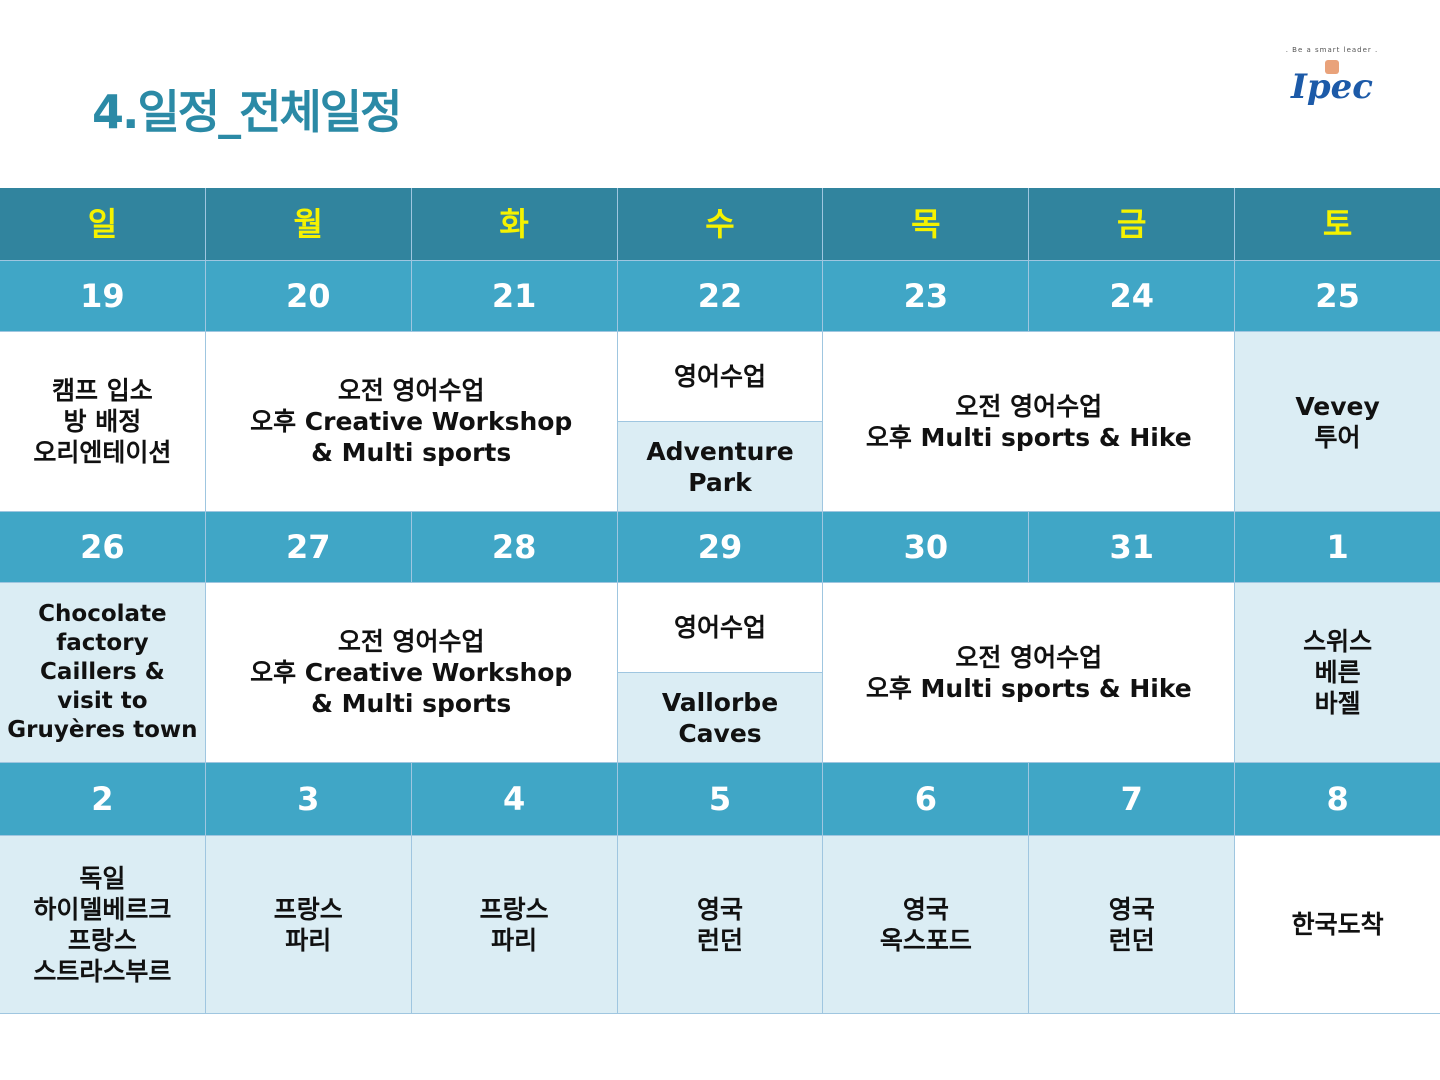  What do you see at coordinates (1337, 799) in the screenshot?
I see `date-cell: 8` at bounding box center [1337, 799].